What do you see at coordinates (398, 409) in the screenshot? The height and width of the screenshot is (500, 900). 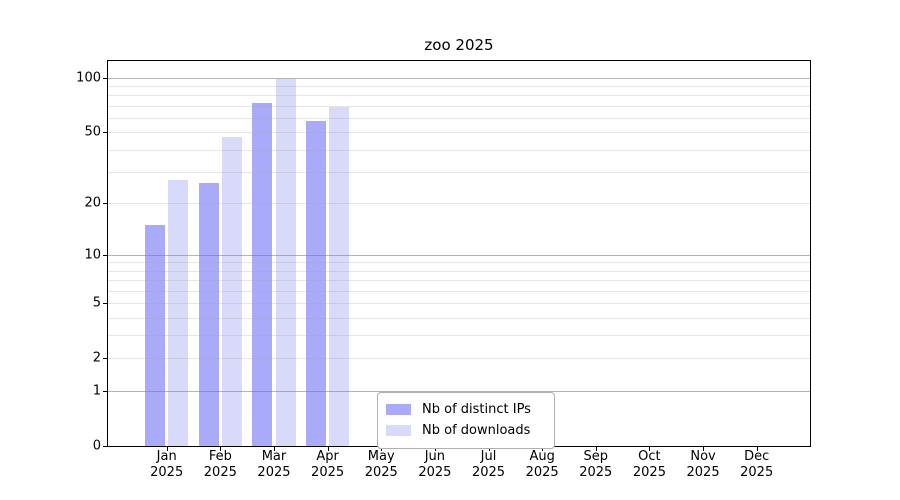 I see `legend-swatch-distinct-ips` at bounding box center [398, 409].